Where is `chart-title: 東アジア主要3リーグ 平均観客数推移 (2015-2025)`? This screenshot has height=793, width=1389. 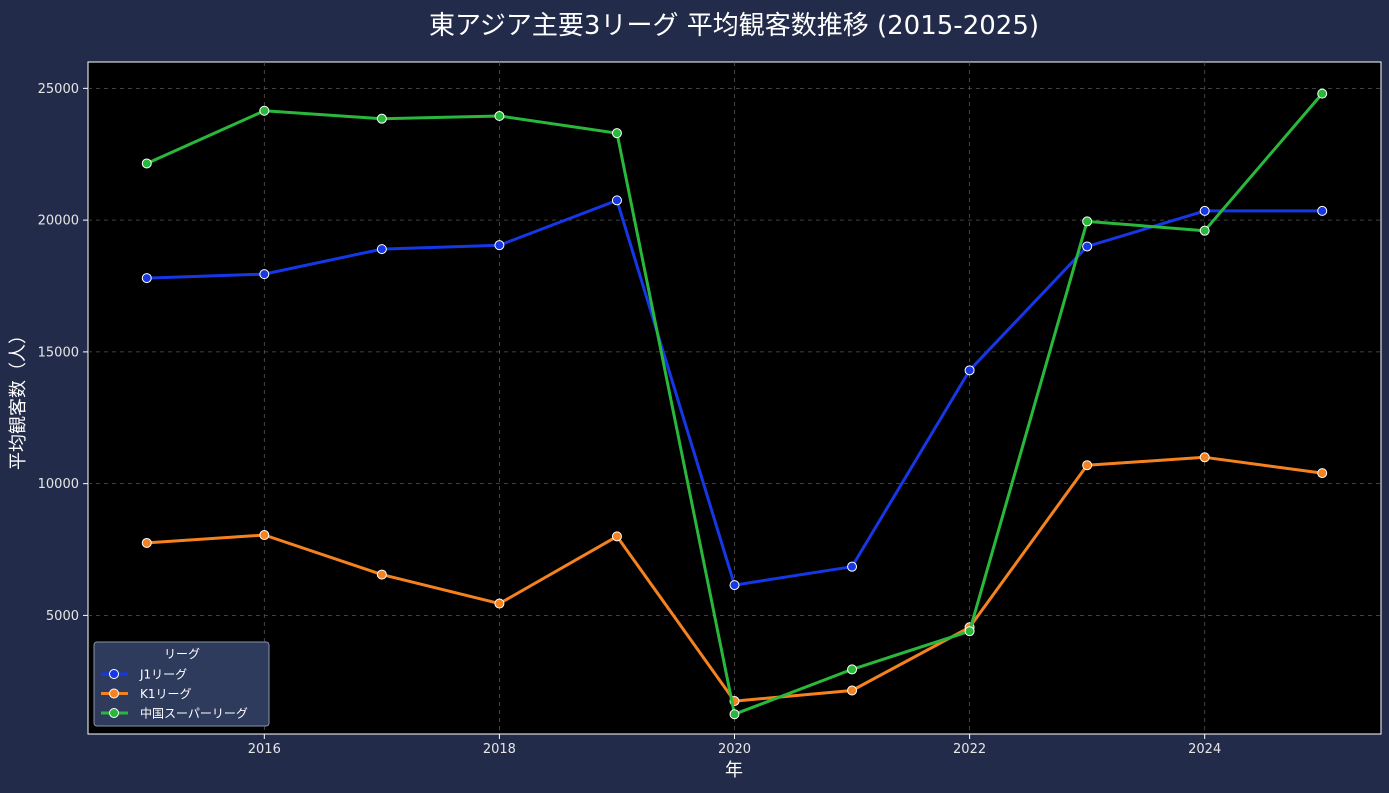
chart-title: 東アジア主要3リーグ 平均観客数推移 (2015-2025) is located at coordinates (734, 26).